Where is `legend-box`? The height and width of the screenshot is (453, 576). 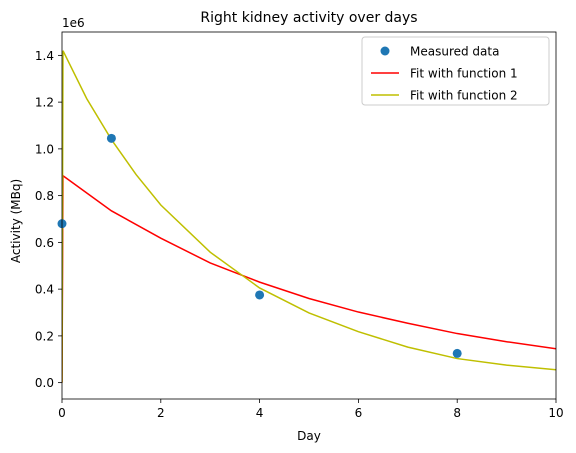 legend-box is located at coordinates (455, 71).